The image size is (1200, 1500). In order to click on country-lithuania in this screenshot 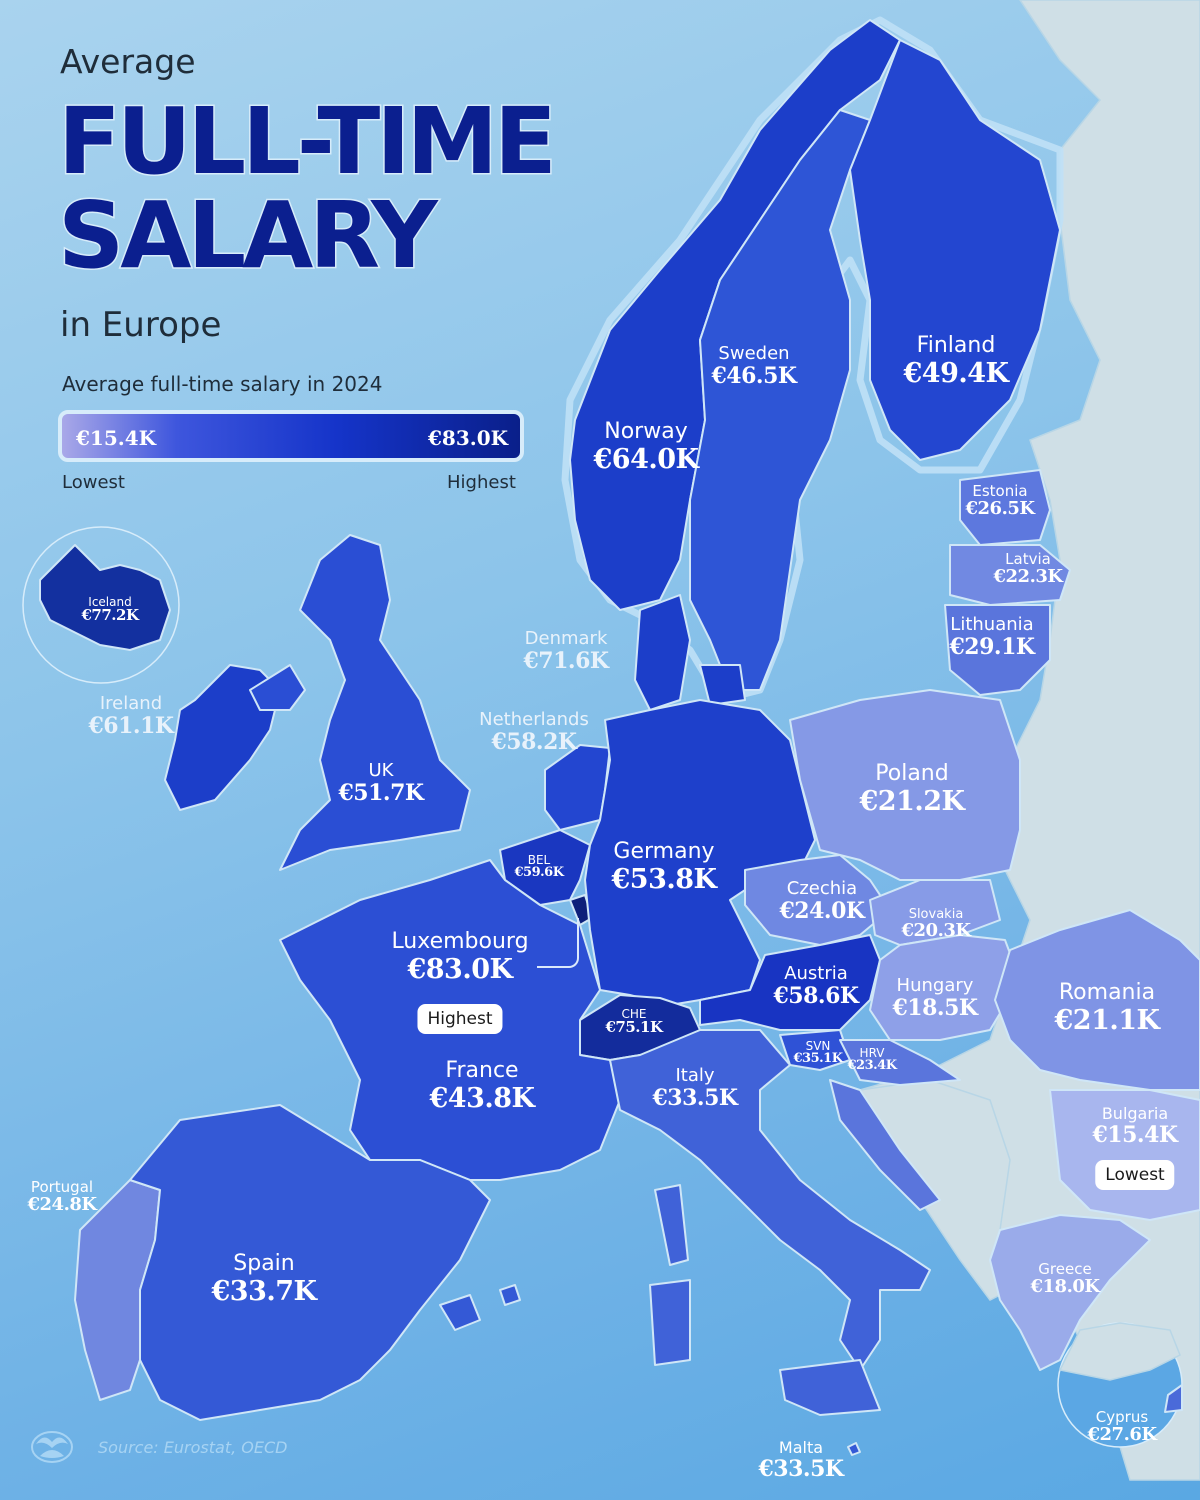, I will do `click(997, 650)`.